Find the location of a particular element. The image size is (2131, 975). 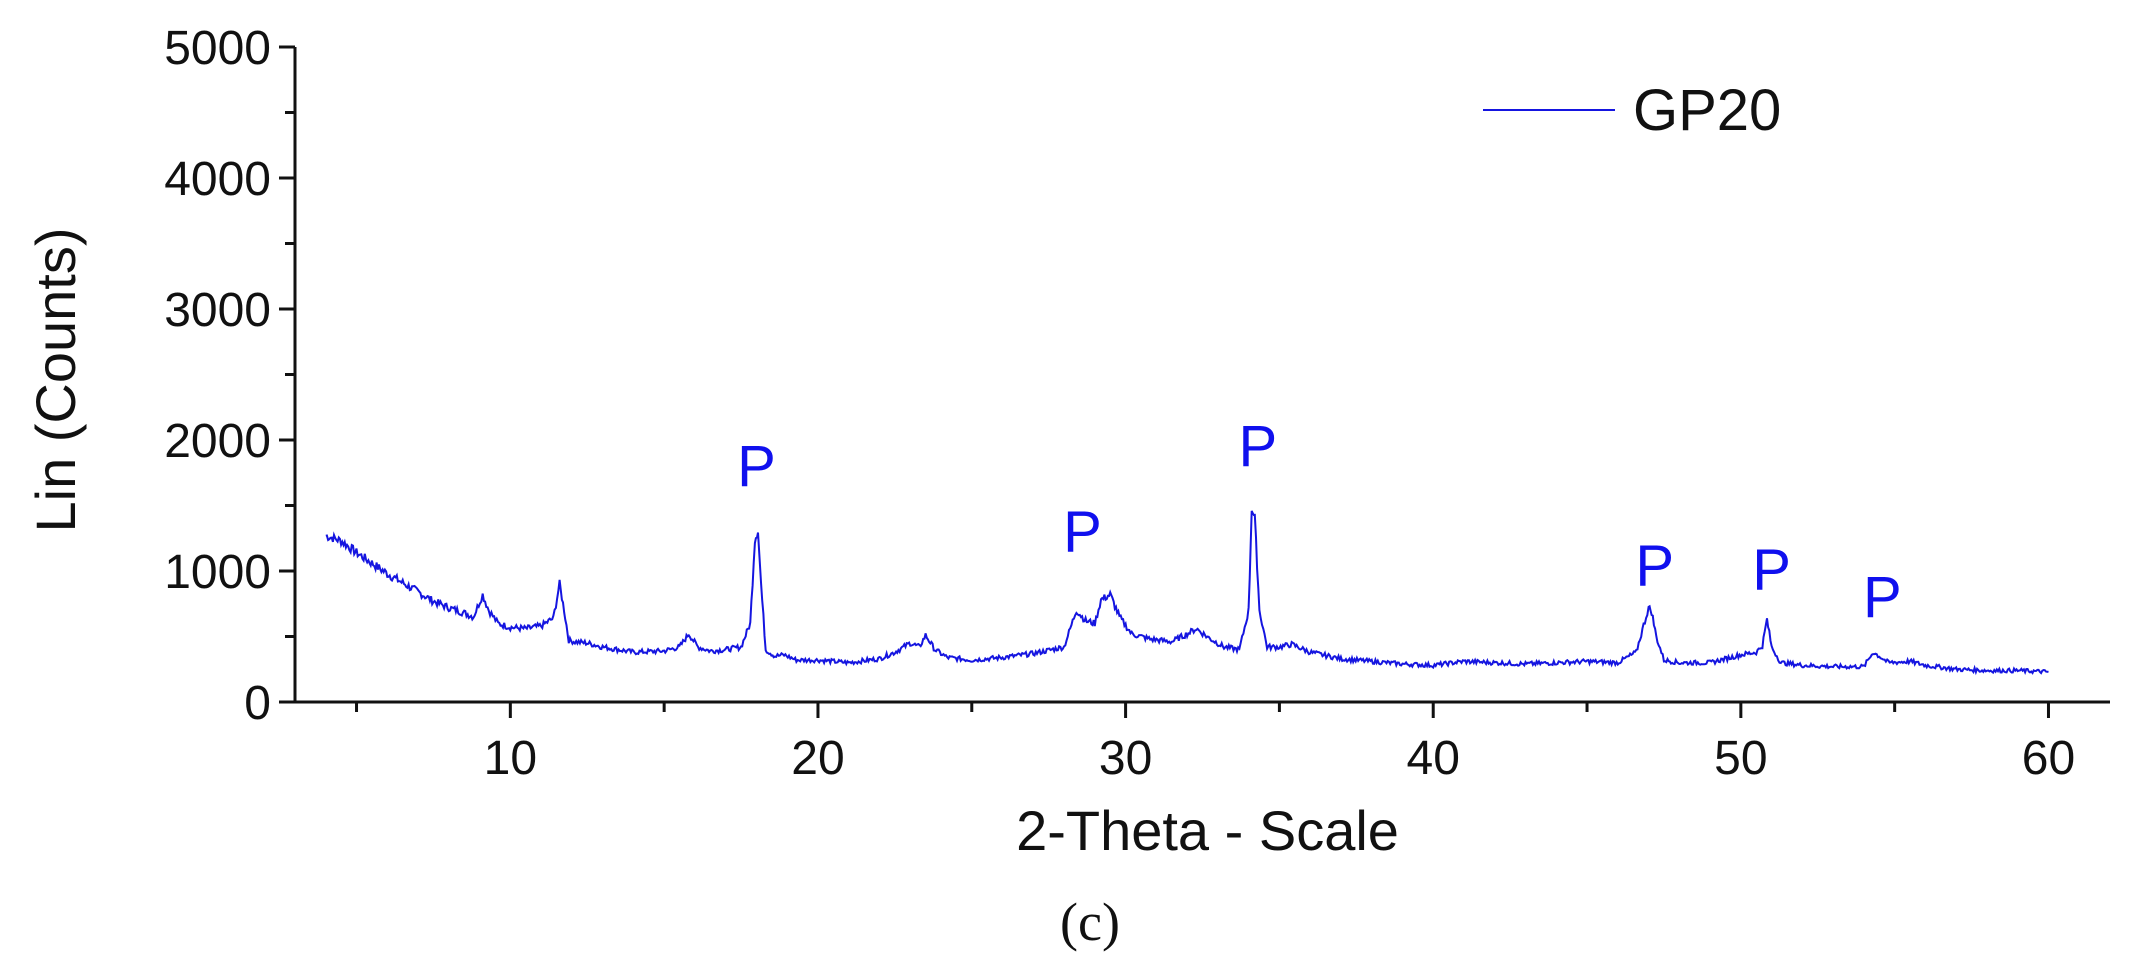

y-tick-label: 2000 is located at coordinates (217, 441).